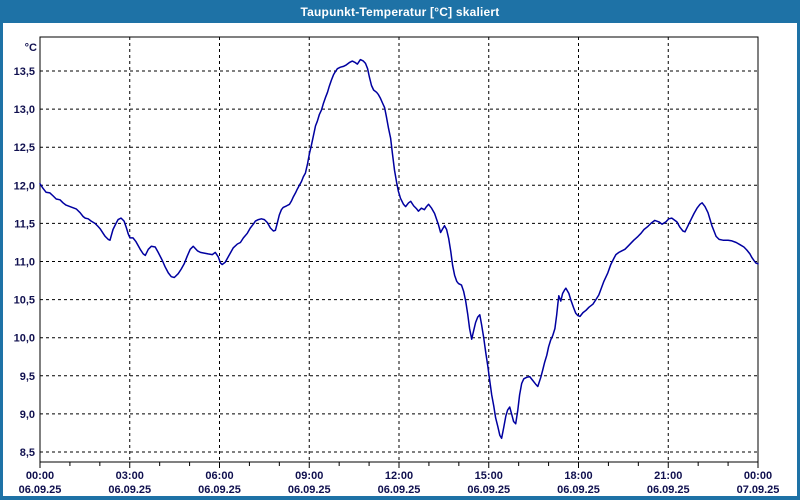  What do you see at coordinates (758, 490) in the screenshot?
I see `x-tick-date-label: 07.09.25` at bounding box center [758, 490].